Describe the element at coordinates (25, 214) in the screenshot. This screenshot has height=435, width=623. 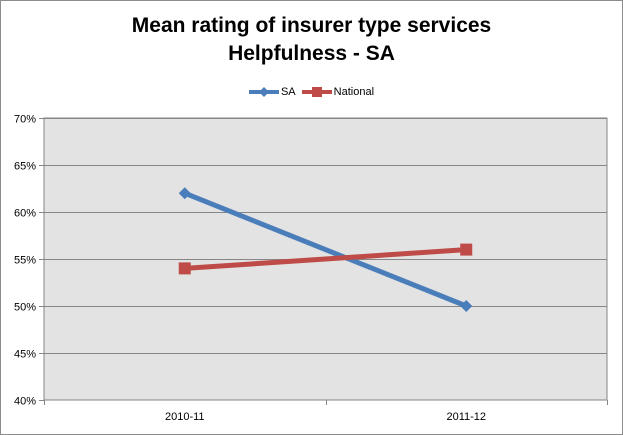
I see `y-tick-label: 60%` at that location.